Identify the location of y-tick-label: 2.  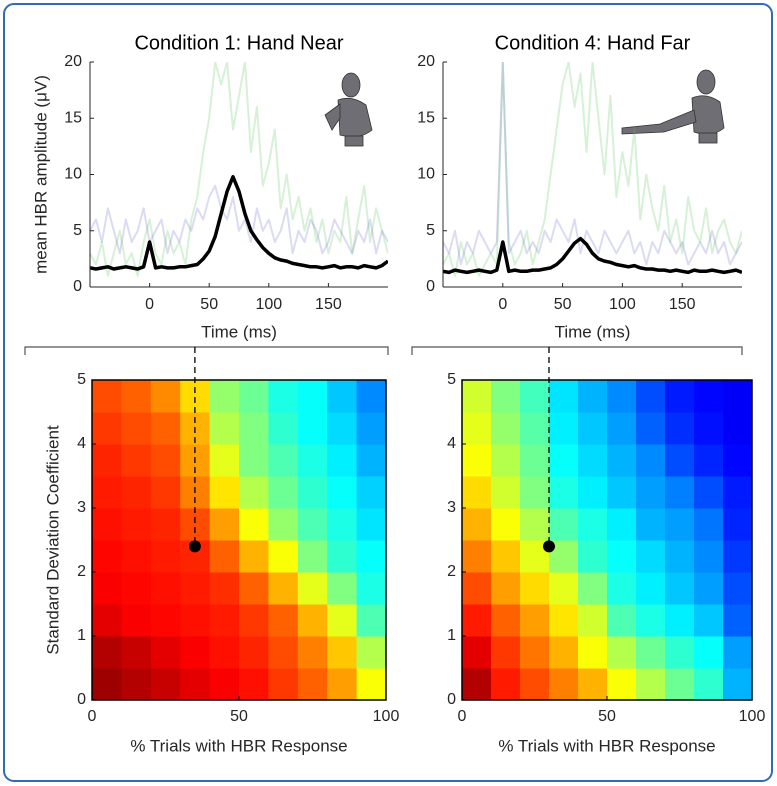
(451, 571).